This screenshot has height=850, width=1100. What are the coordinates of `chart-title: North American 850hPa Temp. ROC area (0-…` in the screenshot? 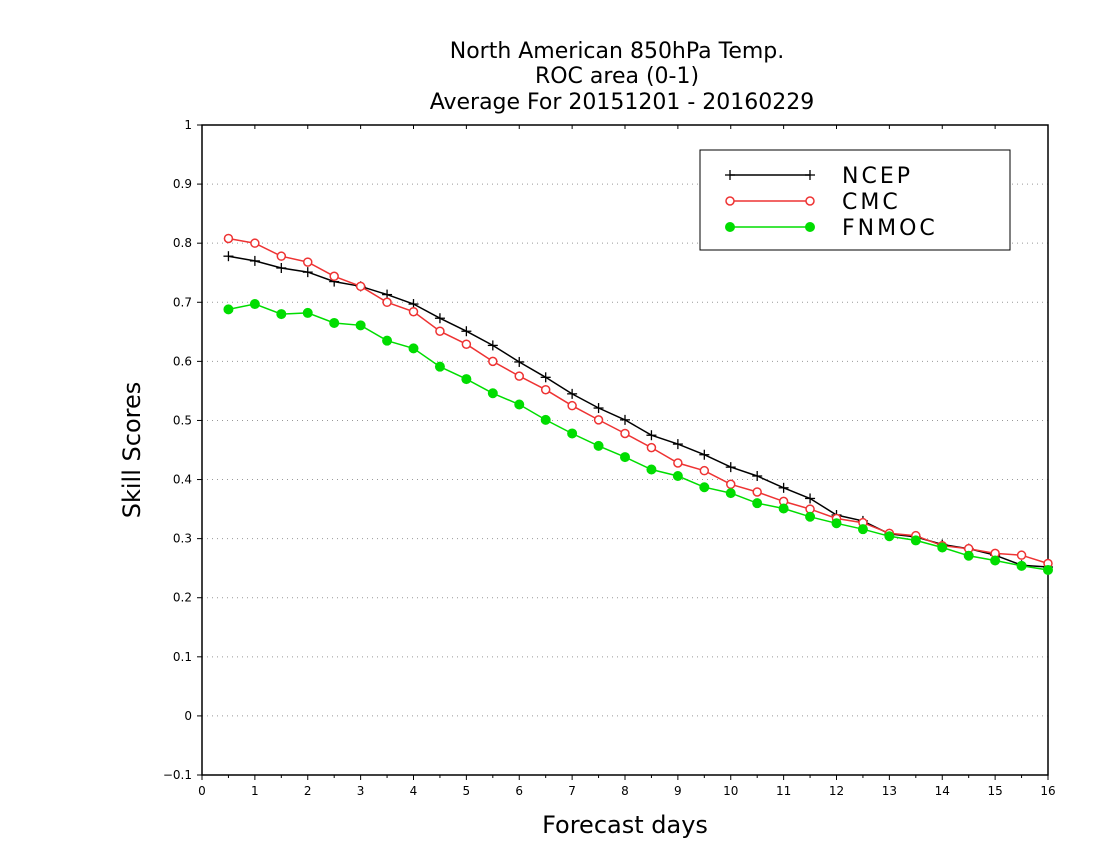 It's located at (622, 77).